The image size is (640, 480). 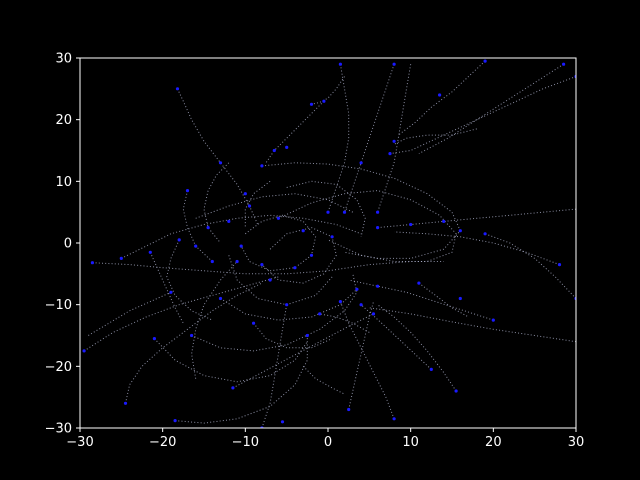 What do you see at coordinates (62, 244) in the screenshot?
I see `y-axis: −30 −20 −10 0 10 20 30` at bounding box center [62, 244].